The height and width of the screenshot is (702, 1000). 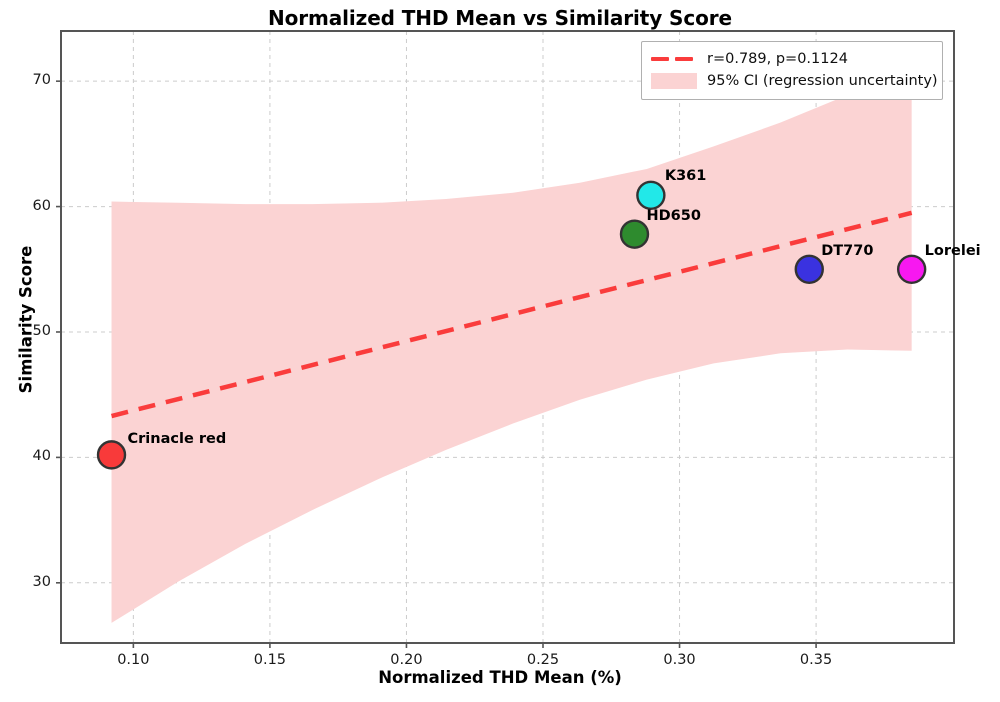 I want to click on legend-label-regression: r=0.789, p=0.1124, so click(x=777, y=59).